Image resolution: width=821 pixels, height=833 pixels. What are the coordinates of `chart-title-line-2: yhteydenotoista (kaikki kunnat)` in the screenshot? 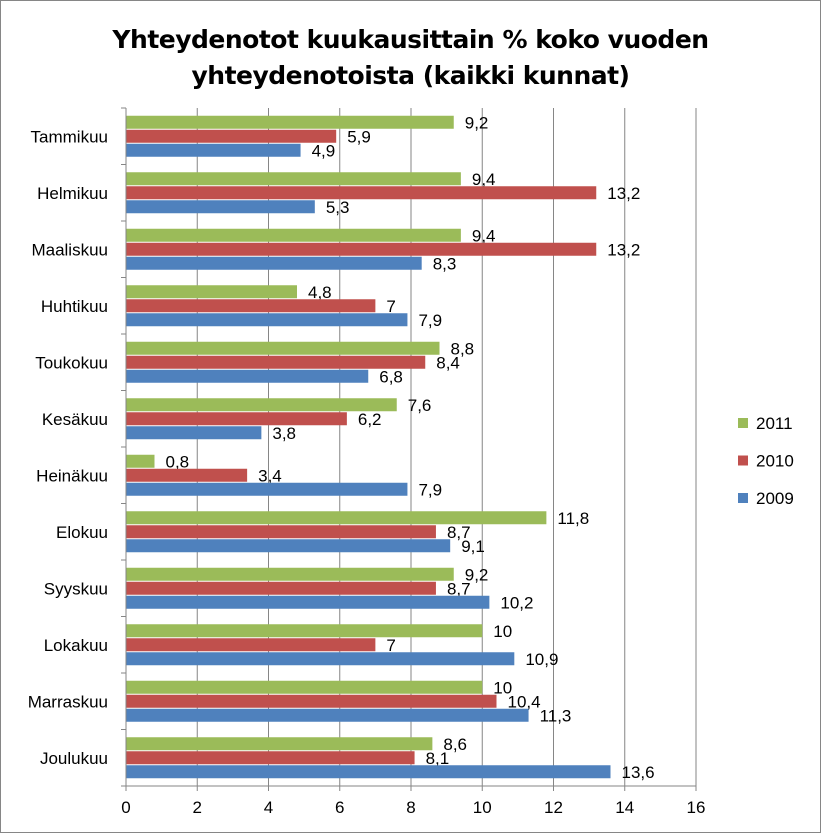 It's located at (410, 75).